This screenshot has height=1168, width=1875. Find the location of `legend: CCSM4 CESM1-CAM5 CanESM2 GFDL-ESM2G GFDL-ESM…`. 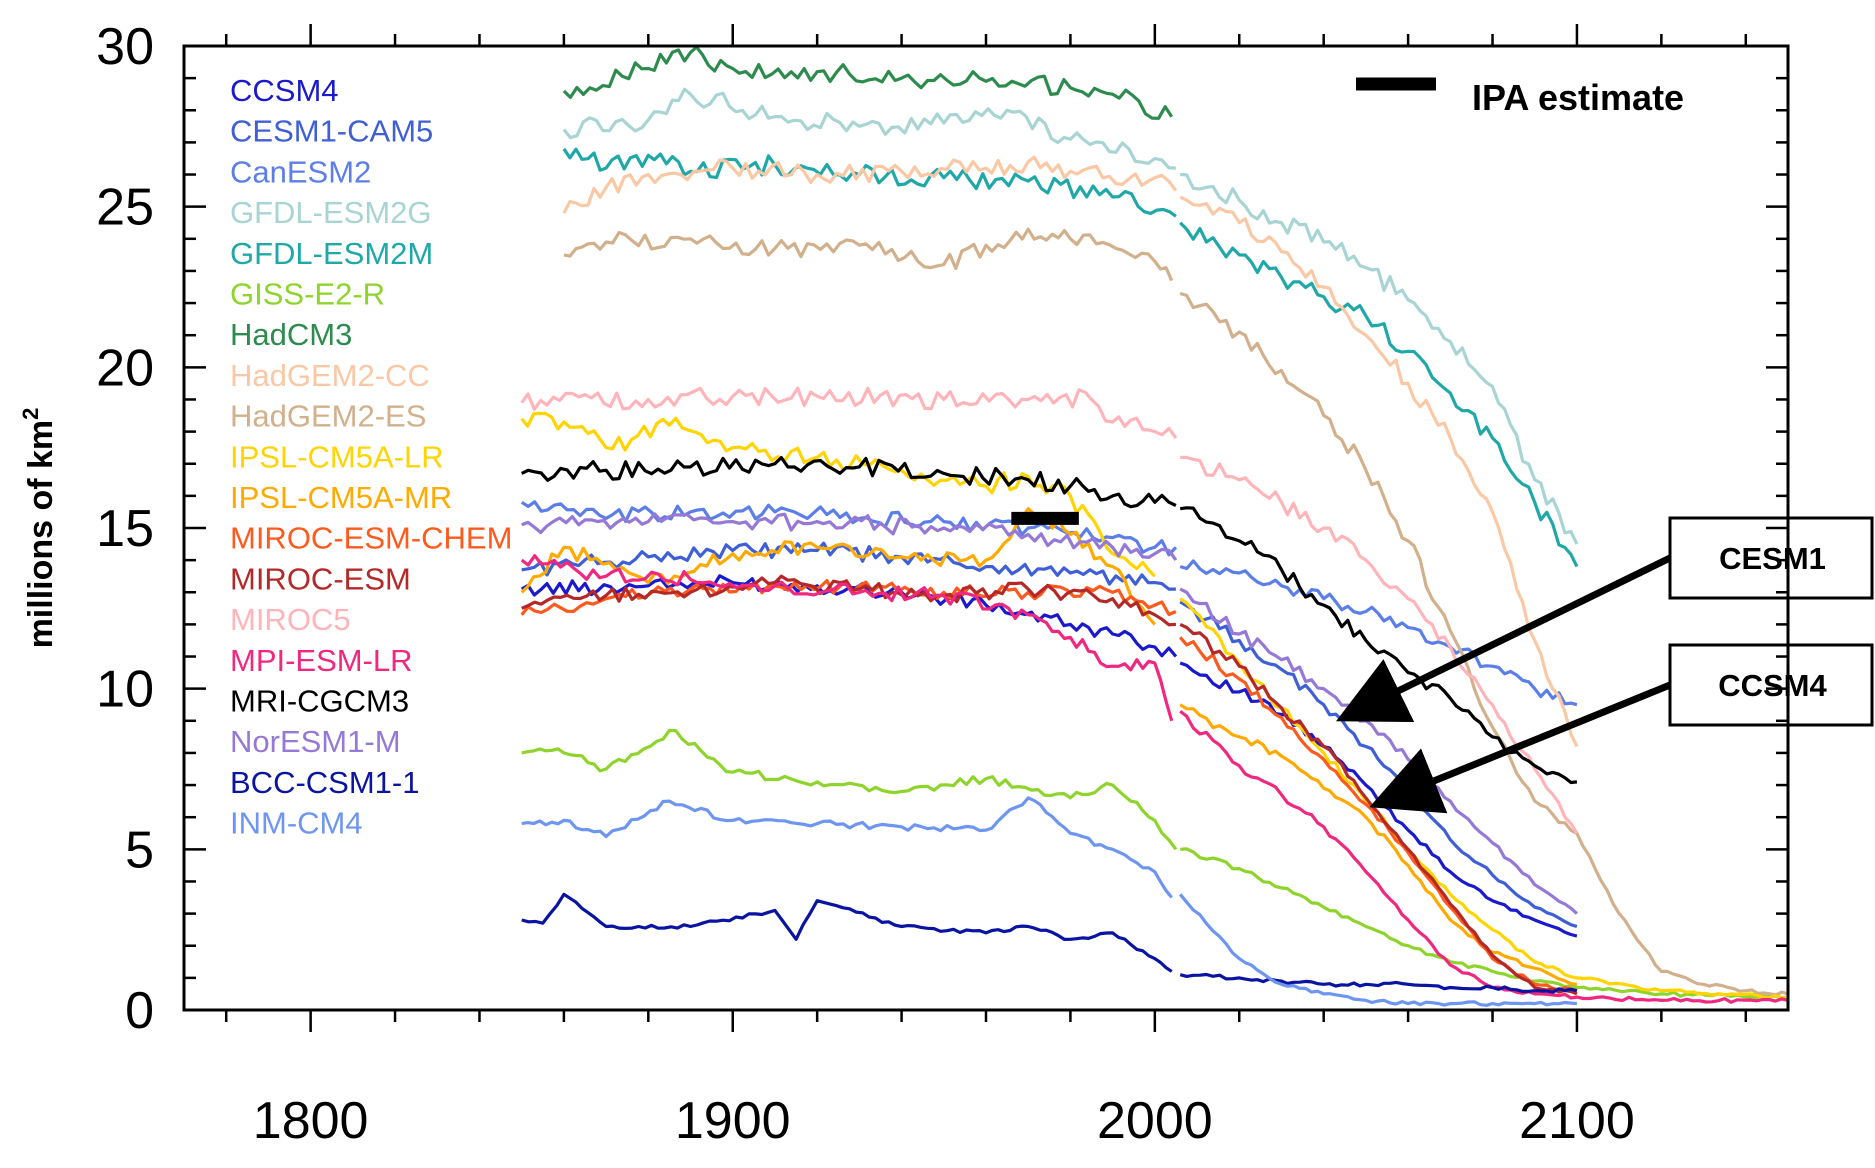

legend: CCSM4 CESM1-CAM5 CanESM2 GFDL-ESM2G GFDL-ESM… is located at coordinates (371, 457).